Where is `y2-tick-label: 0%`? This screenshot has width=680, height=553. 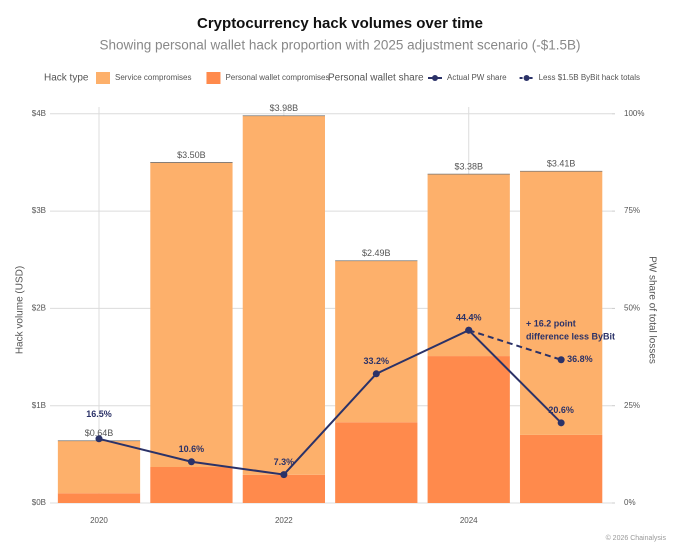 y2-tick-label: 0% is located at coordinates (630, 502).